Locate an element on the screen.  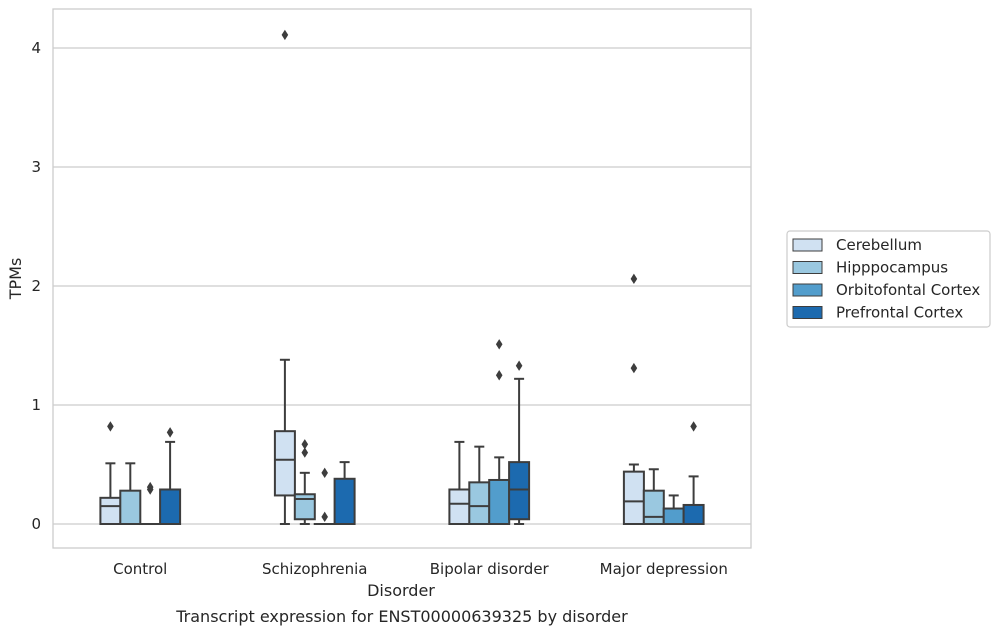
y-tick-label: 4 is located at coordinates (36, 48).